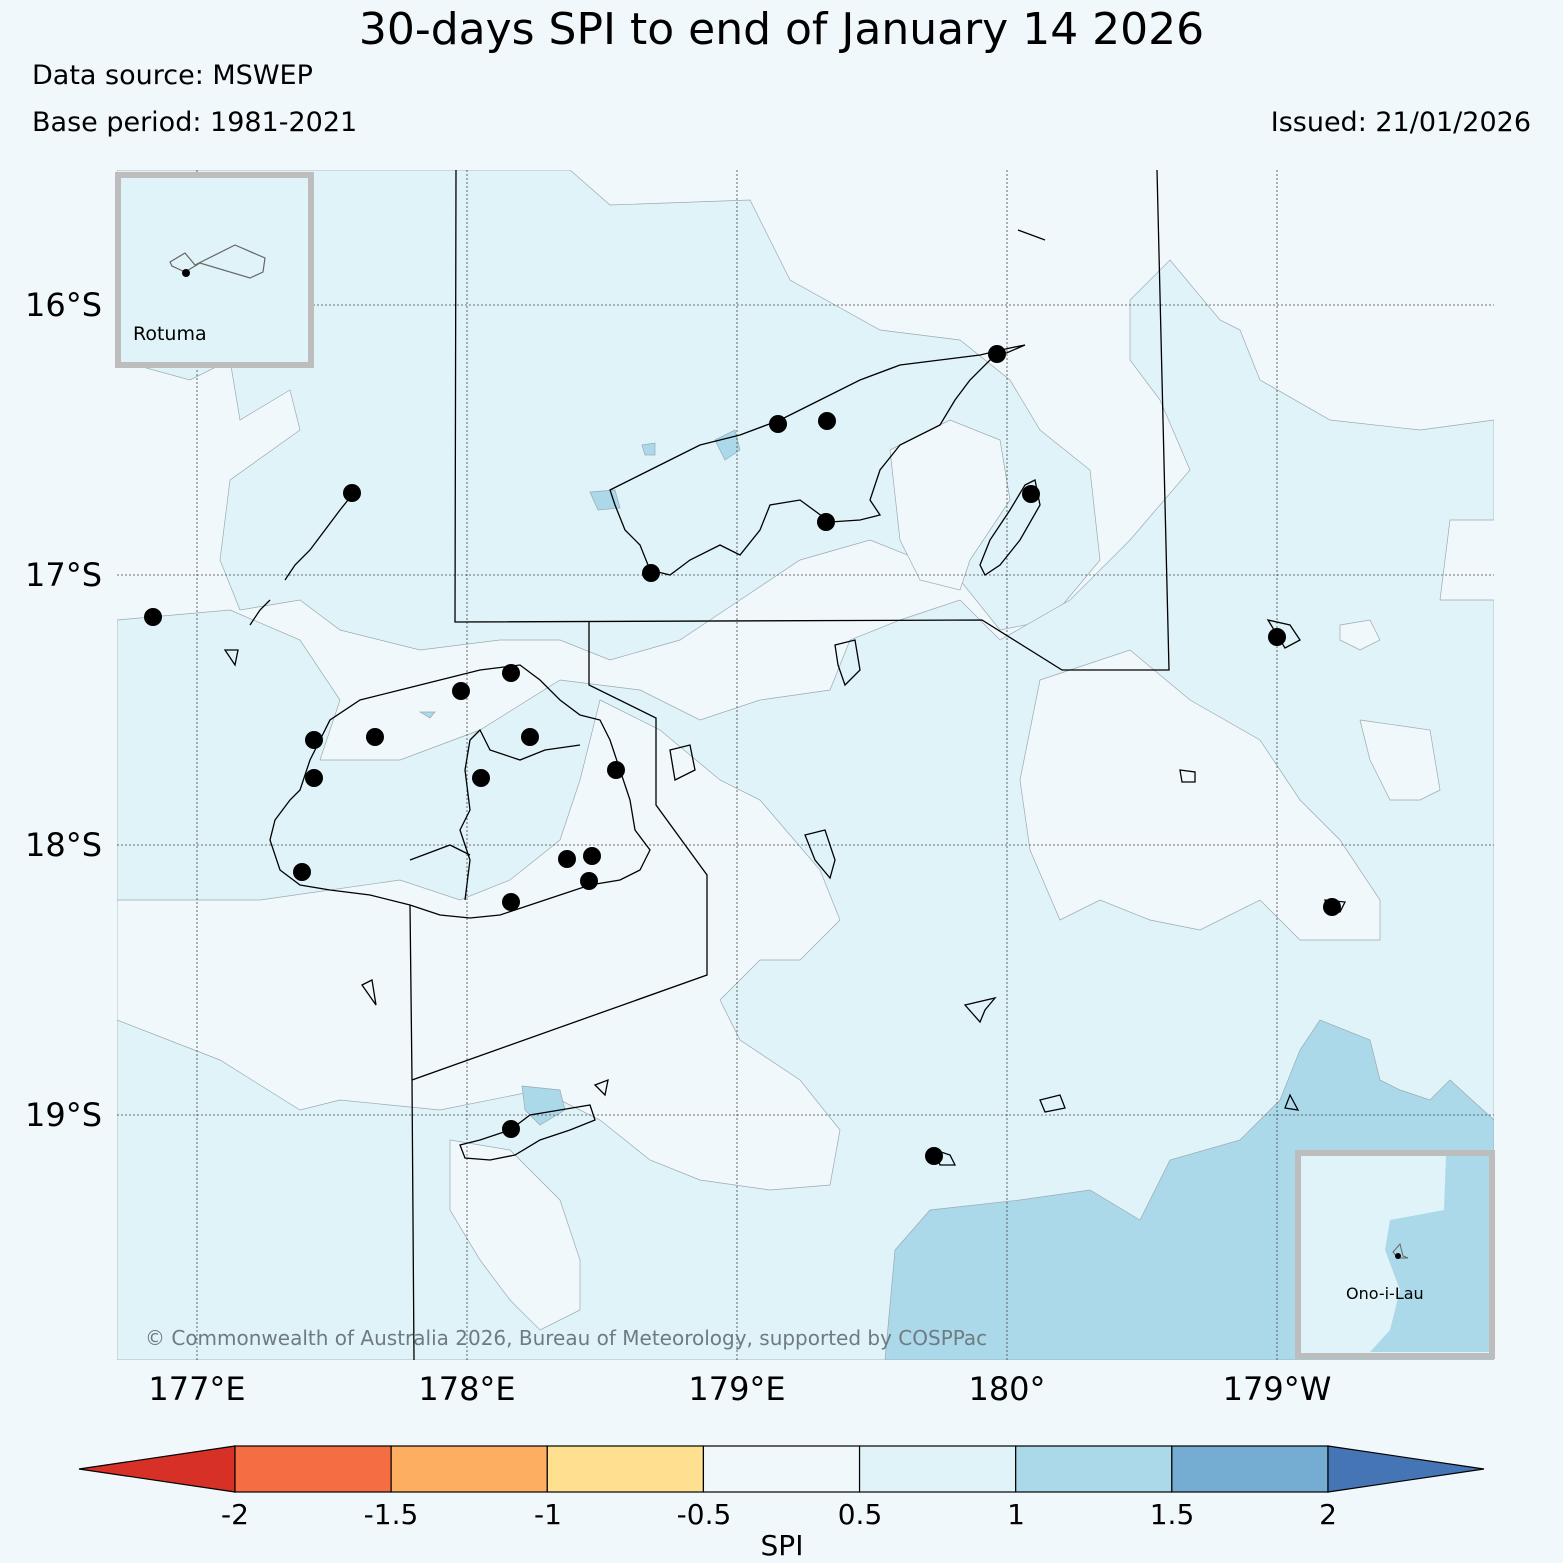 This screenshot has width=1563, height=1563. I want to click on rotuma-inset-frame, so click(214, 270).